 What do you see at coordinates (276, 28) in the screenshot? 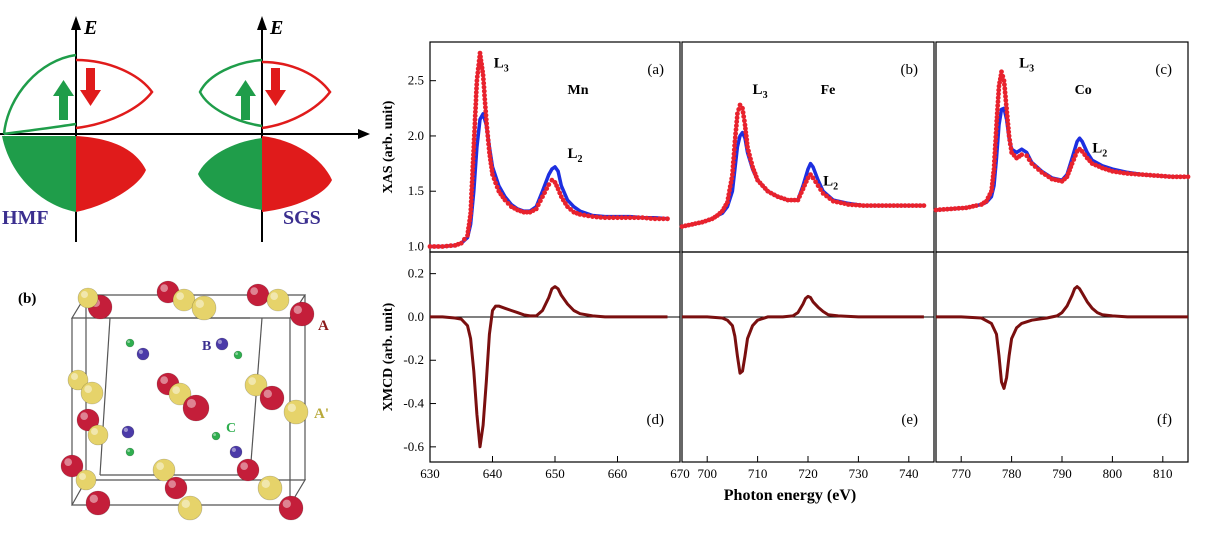
I see `sgs-energy-label: E` at bounding box center [276, 28].